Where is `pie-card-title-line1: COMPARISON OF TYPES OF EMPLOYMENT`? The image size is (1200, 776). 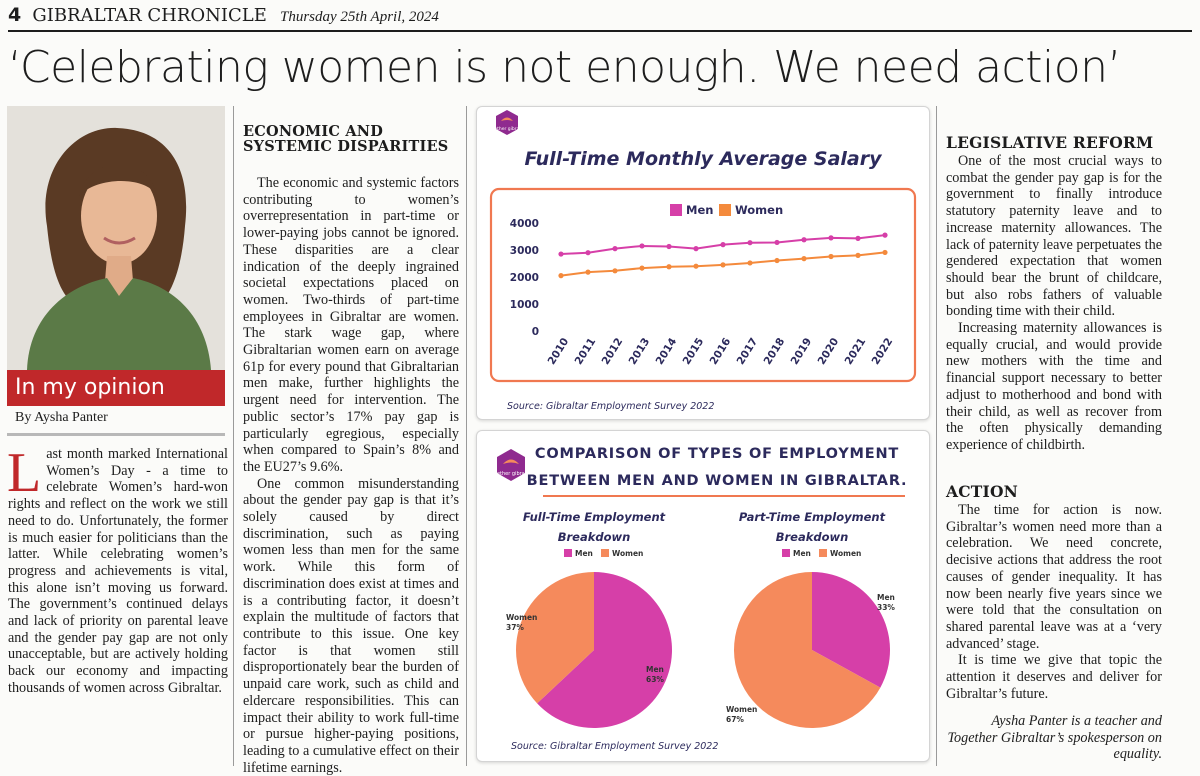
pie-card-title-line1: COMPARISON OF TYPES OF EMPLOYMENT is located at coordinates (717, 454).